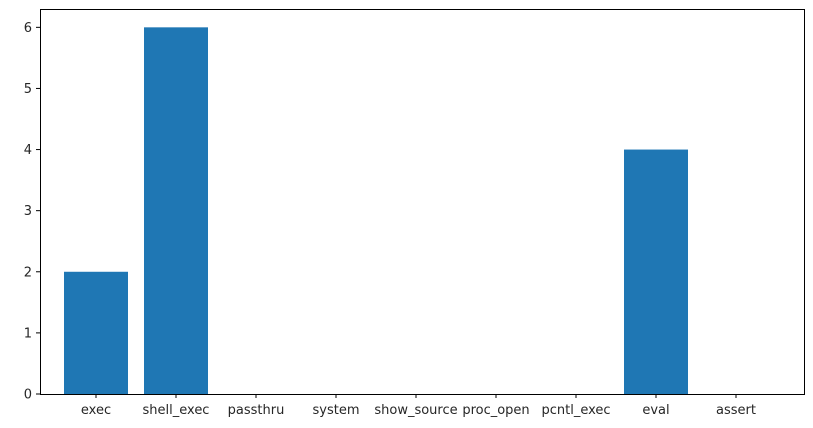  What do you see at coordinates (495, 410) in the screenshot?
I see `x-tick-label: proc_open` at bounding box center [495, 410].